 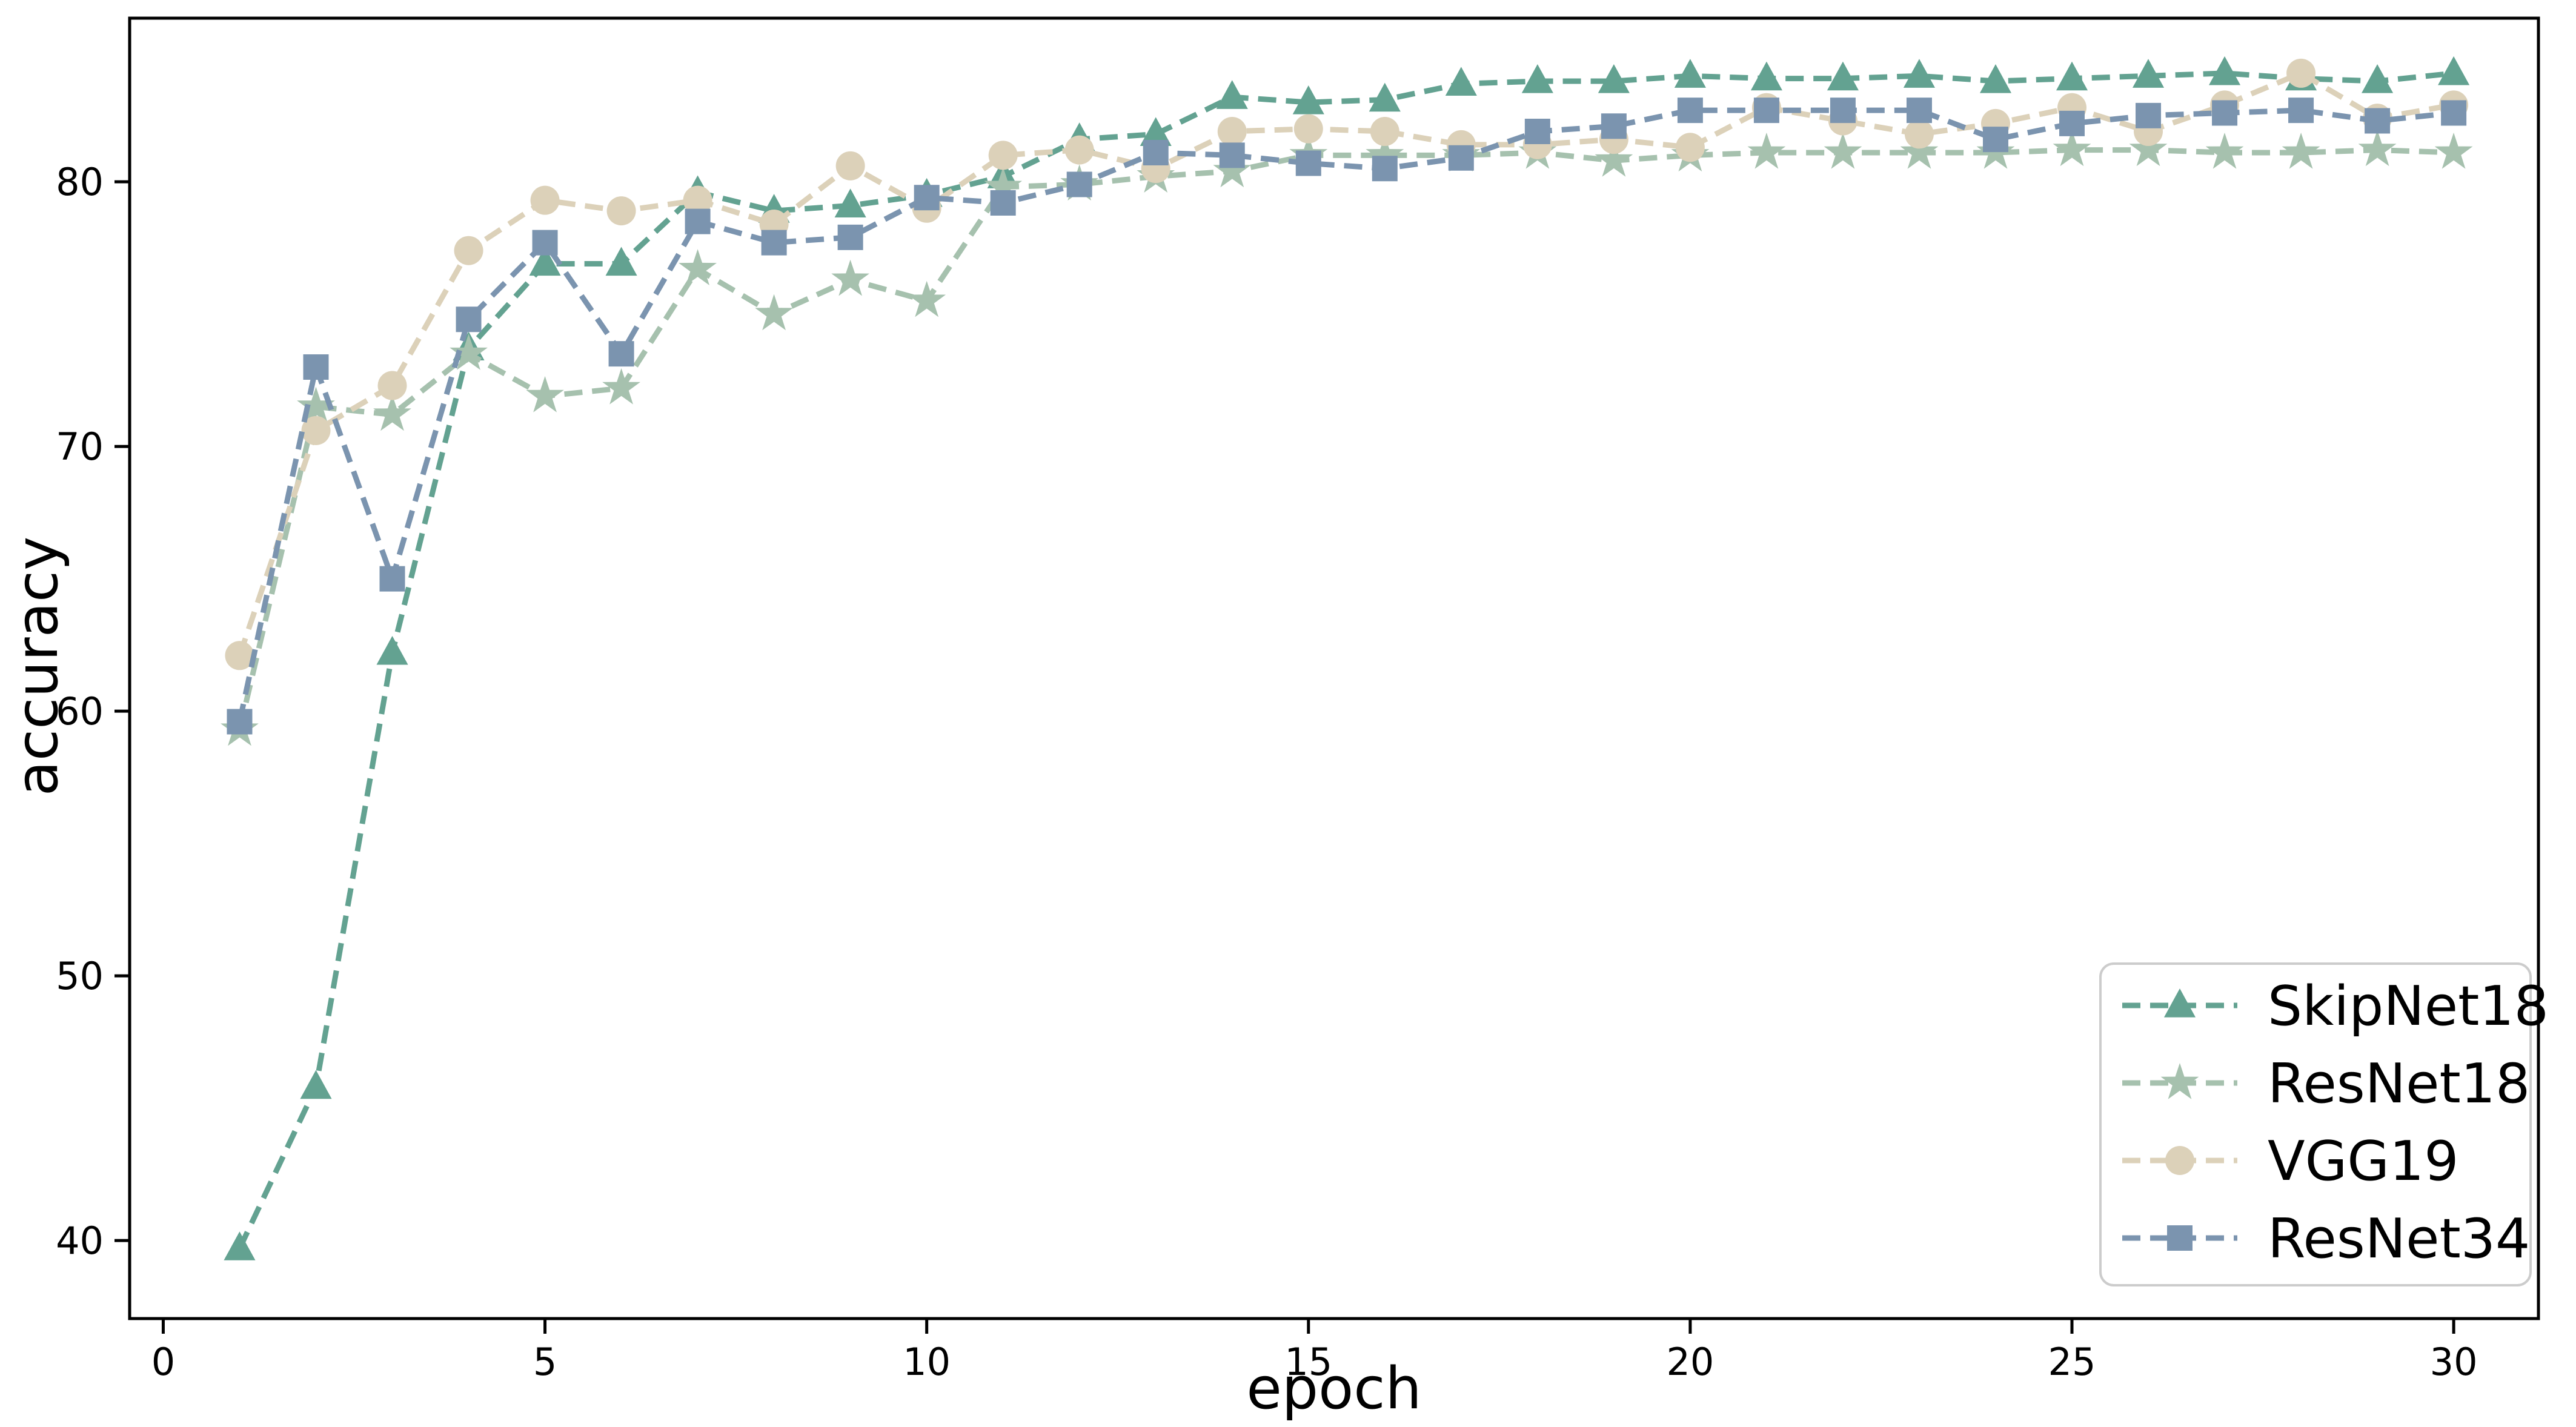 What do you see at coordinates (1308, 1362) in the screenshot?
I see `x-tick-label-3: 15` at bounding box center [1308, 1362].